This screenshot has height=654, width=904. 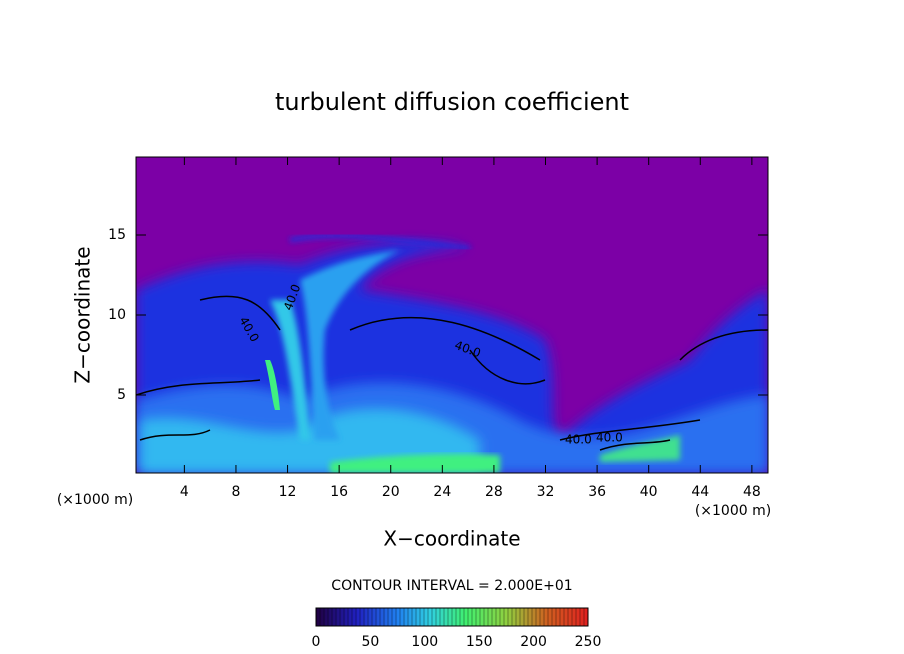 I want to click on colorbar-tick-label: 250, so click(x=588, y=642).